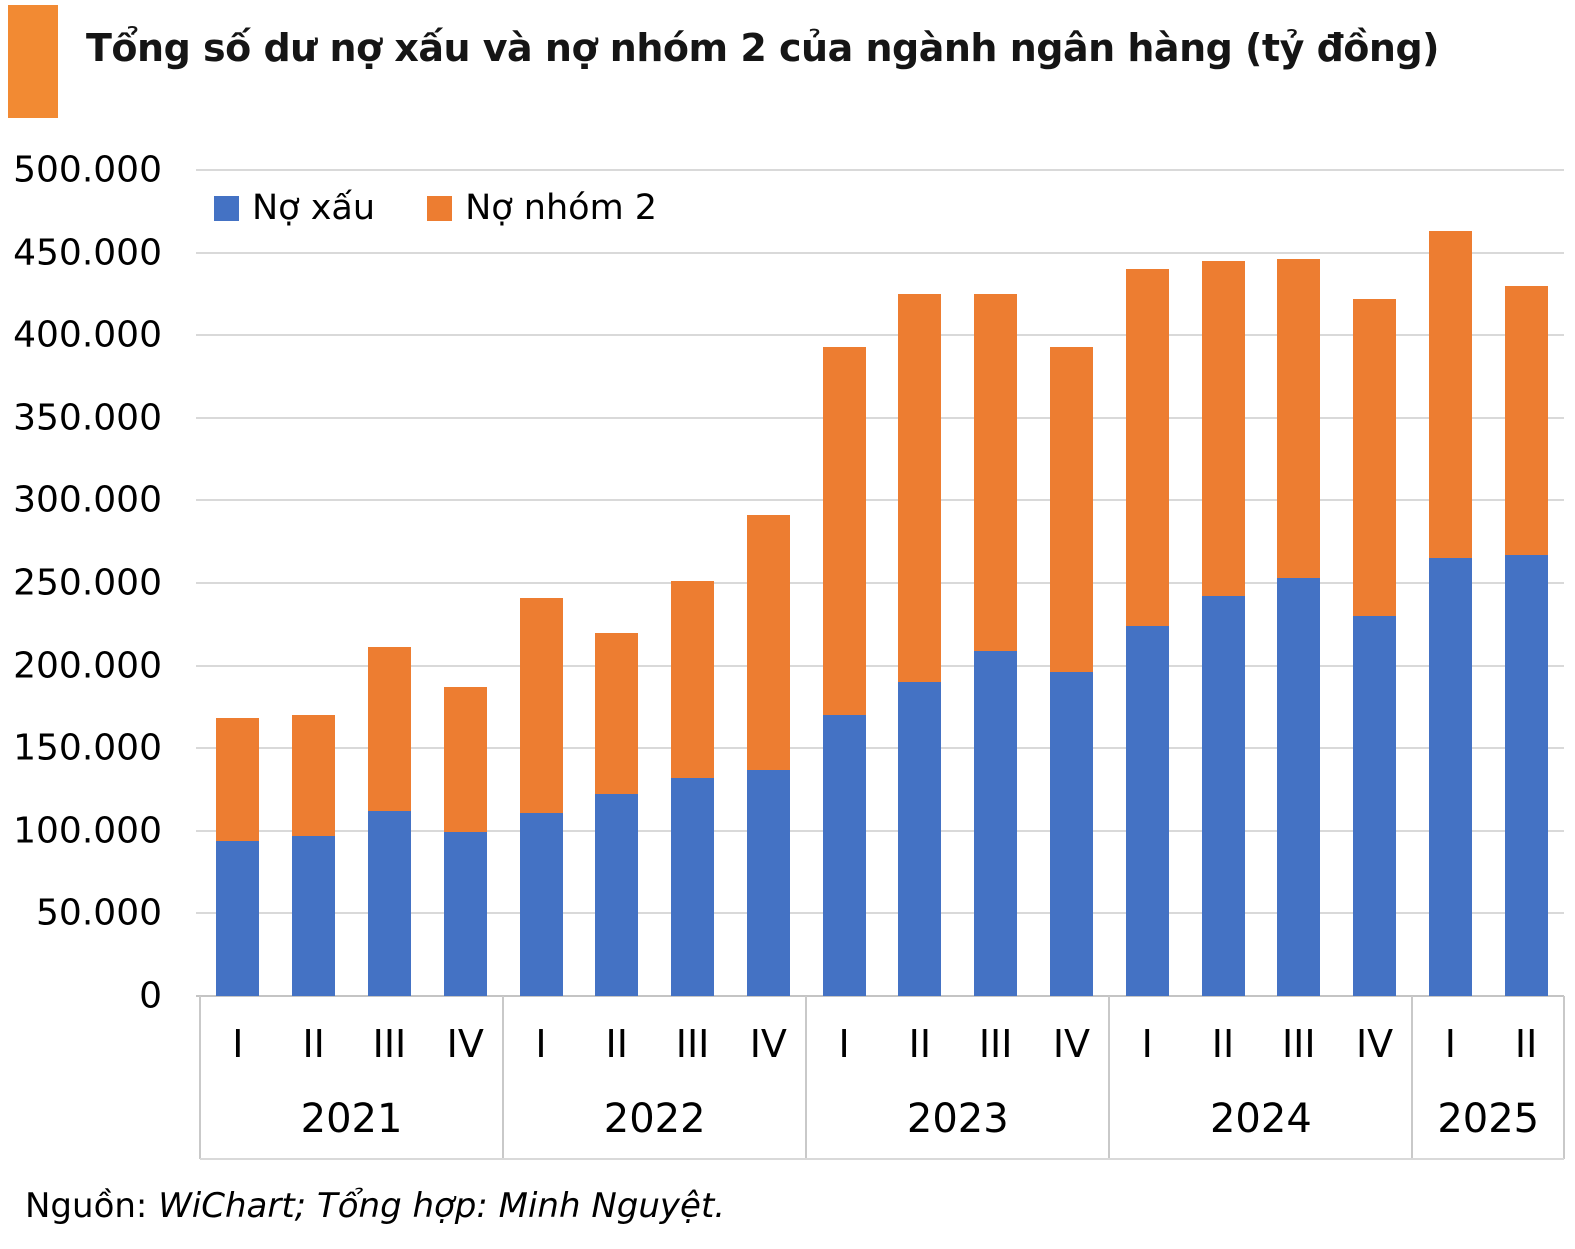 This screenshot has height=1249, width=1575. What do you see at coordinates (87, 418) in the screenshot?
I see `y-axis-tick-label: 350.000` at bounding box center [87, 418].